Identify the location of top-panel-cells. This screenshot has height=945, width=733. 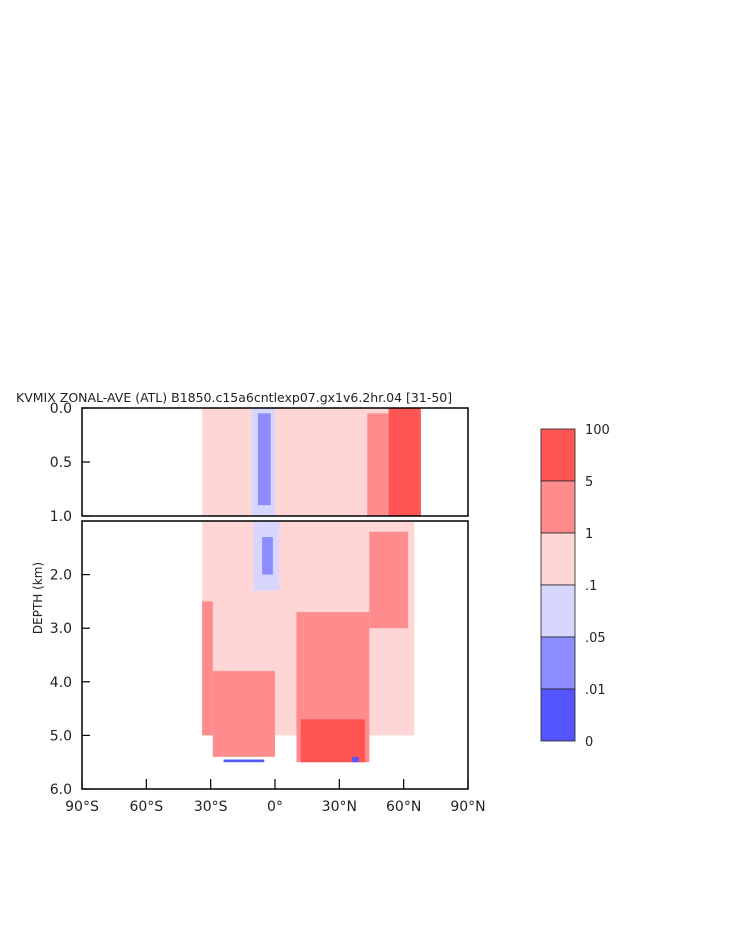
(311, 462).